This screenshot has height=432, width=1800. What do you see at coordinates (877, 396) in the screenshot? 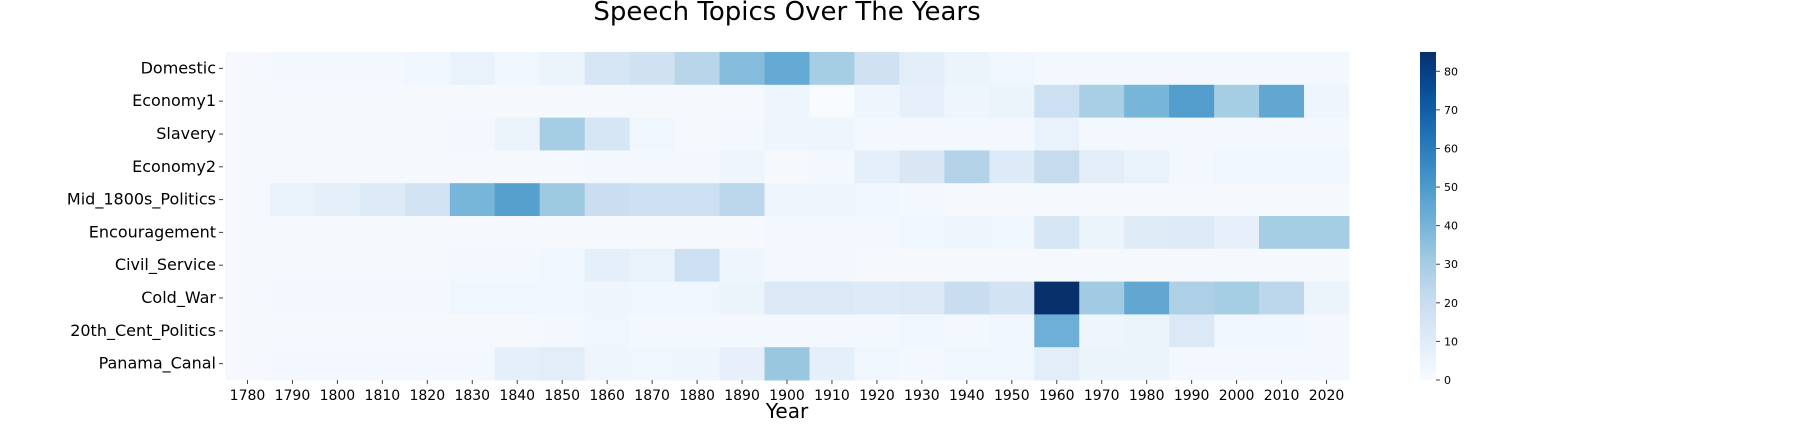
I see `column-label: 1920` at bounding box center [877, 396].